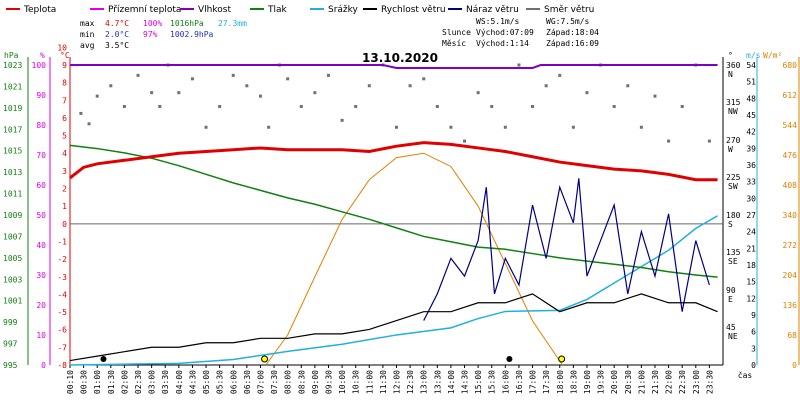  Describe the element at coordinates (232, 23) in the screenshot. I see `stat-value: 27.3mm` at that location.